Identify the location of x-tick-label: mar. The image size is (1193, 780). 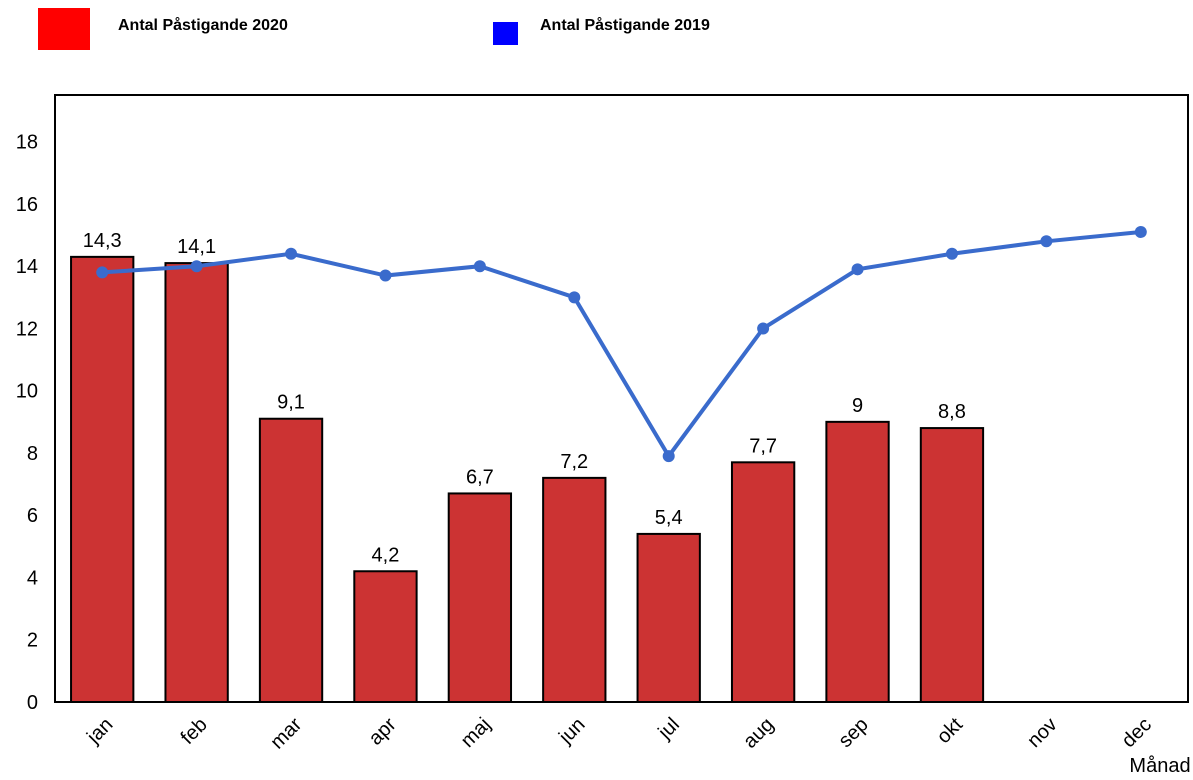
(286, 733).